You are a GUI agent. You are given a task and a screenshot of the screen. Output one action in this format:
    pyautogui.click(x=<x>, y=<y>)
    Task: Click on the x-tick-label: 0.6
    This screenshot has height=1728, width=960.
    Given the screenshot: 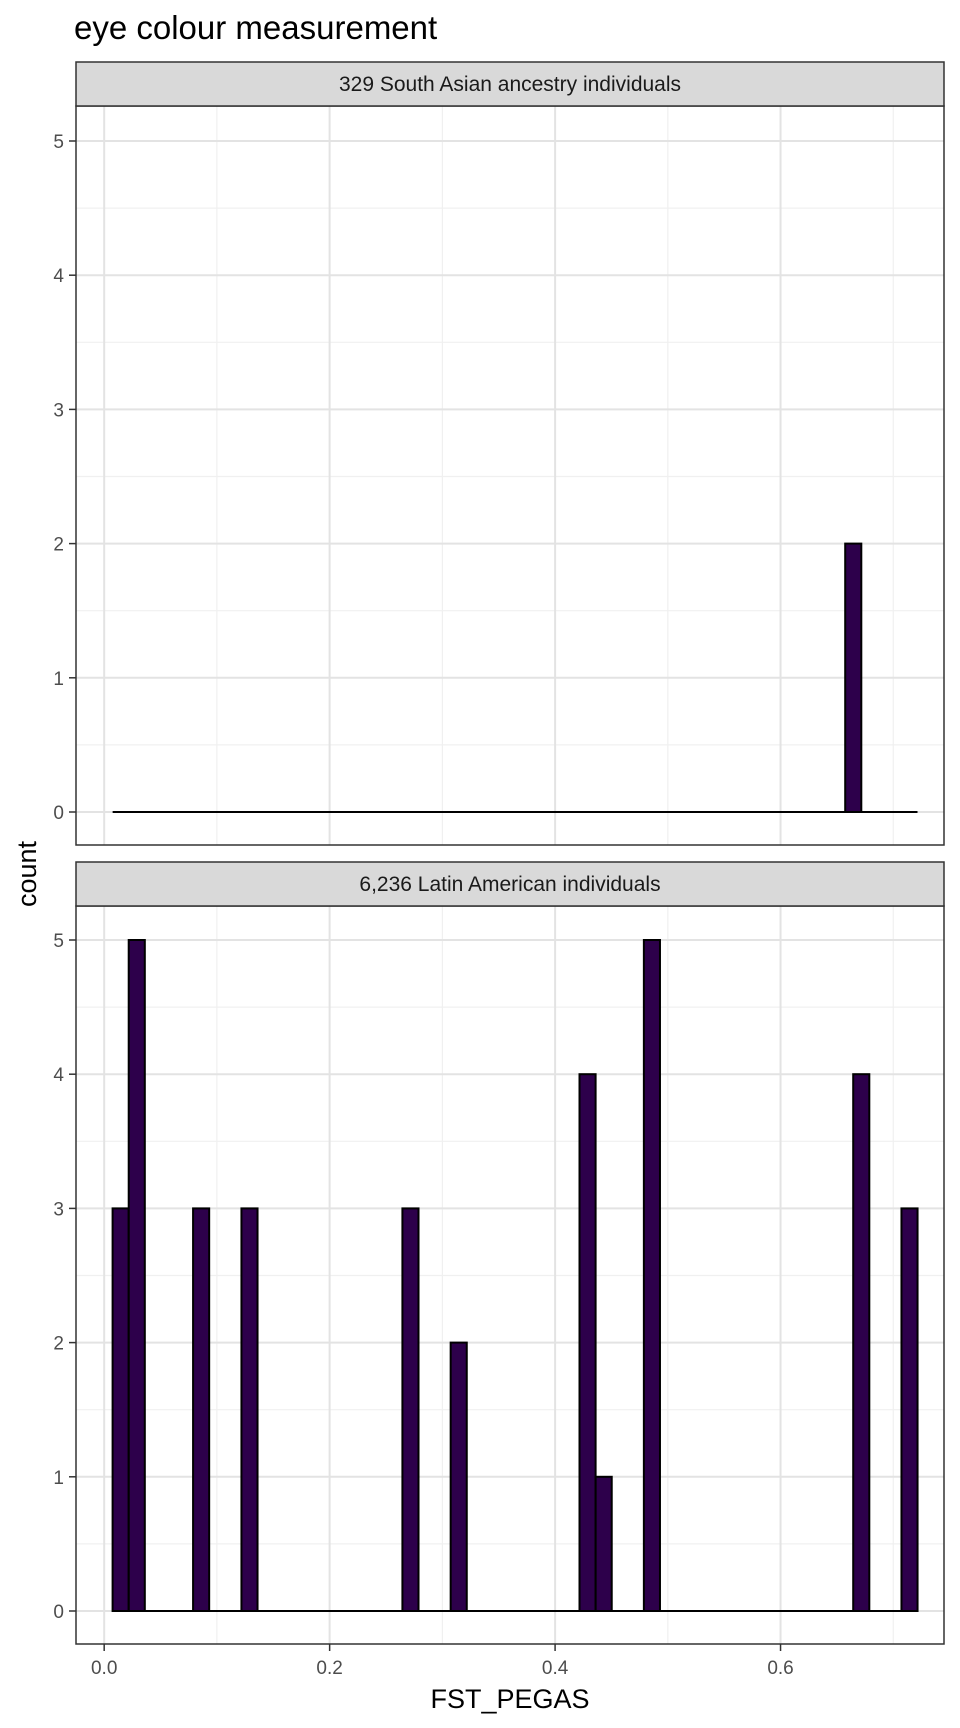 What is the action you would take?
    pyautogui.click(x=780, y=1668)
    